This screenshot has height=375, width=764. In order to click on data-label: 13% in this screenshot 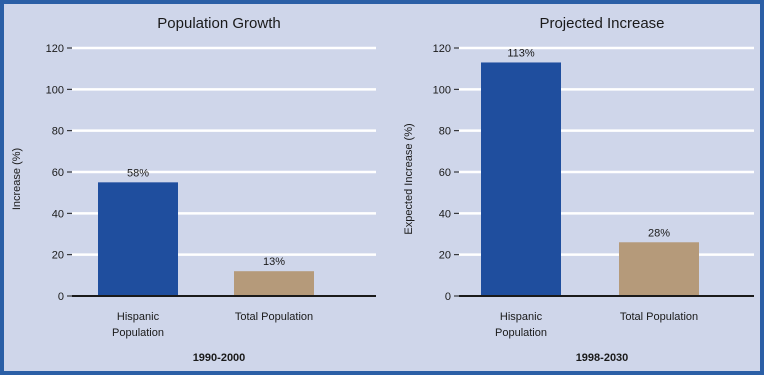, I will do `click(274, 262)`.